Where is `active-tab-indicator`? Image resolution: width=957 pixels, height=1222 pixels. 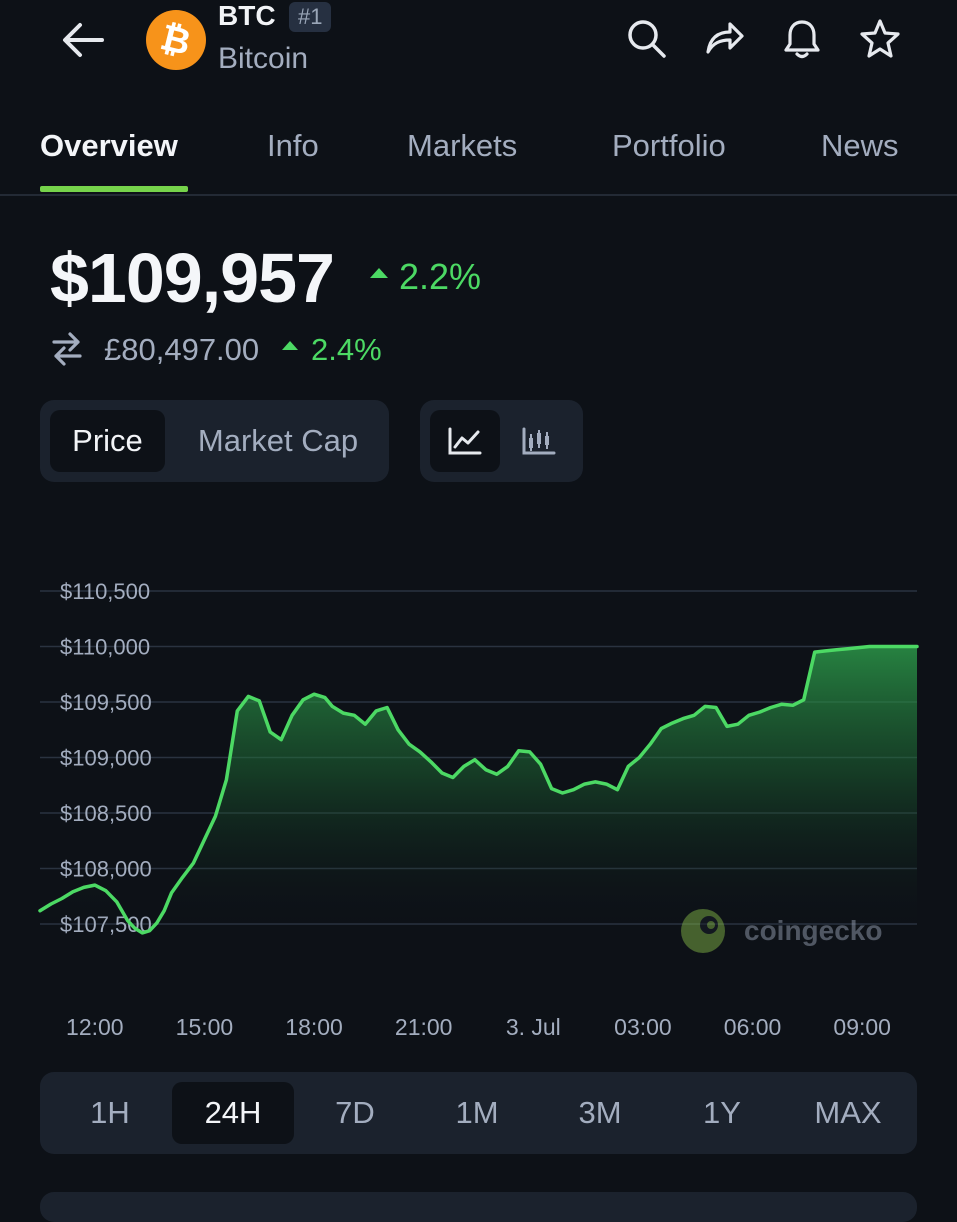 active-tab-indicator is located at coordinates (114, 189).